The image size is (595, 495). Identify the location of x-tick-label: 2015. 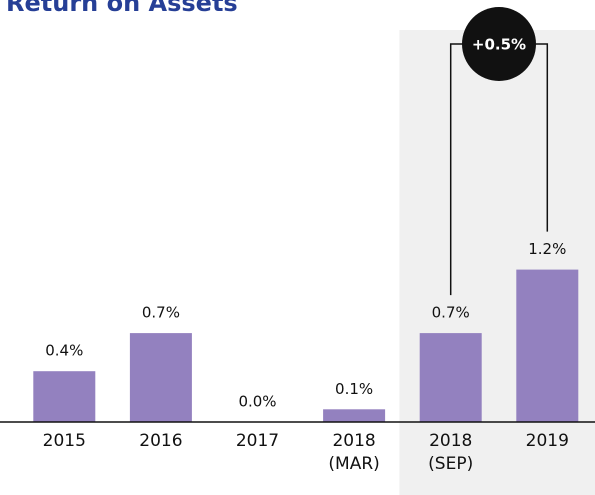
(64, 441).